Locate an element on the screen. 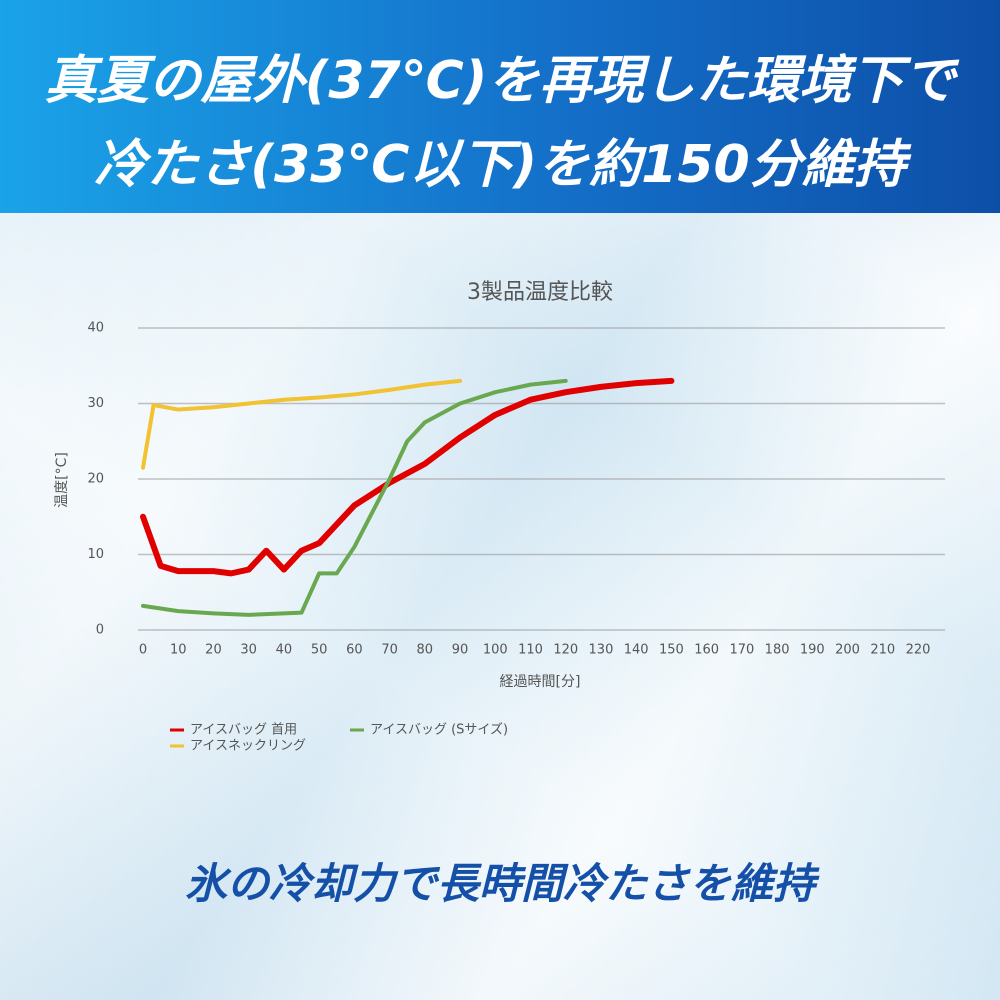  x-tick-label: 40 is located at coordinates (284, 650).